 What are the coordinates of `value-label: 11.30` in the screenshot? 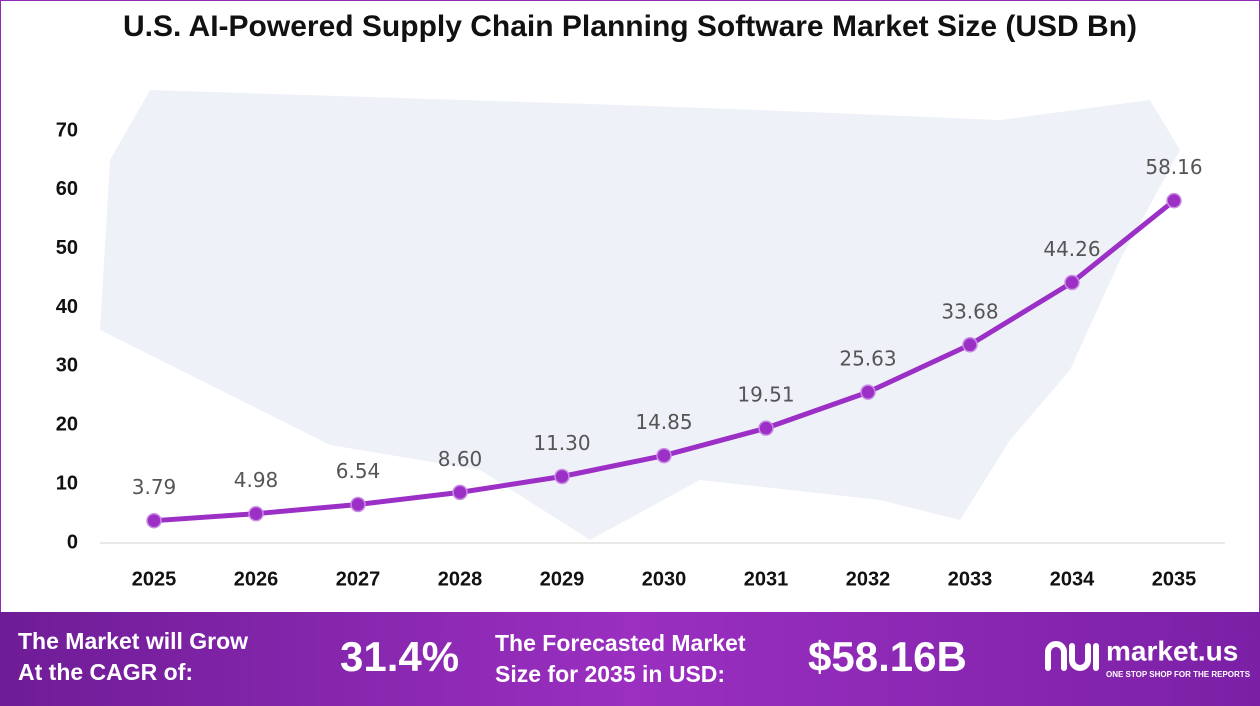 It's located at (561, 443).